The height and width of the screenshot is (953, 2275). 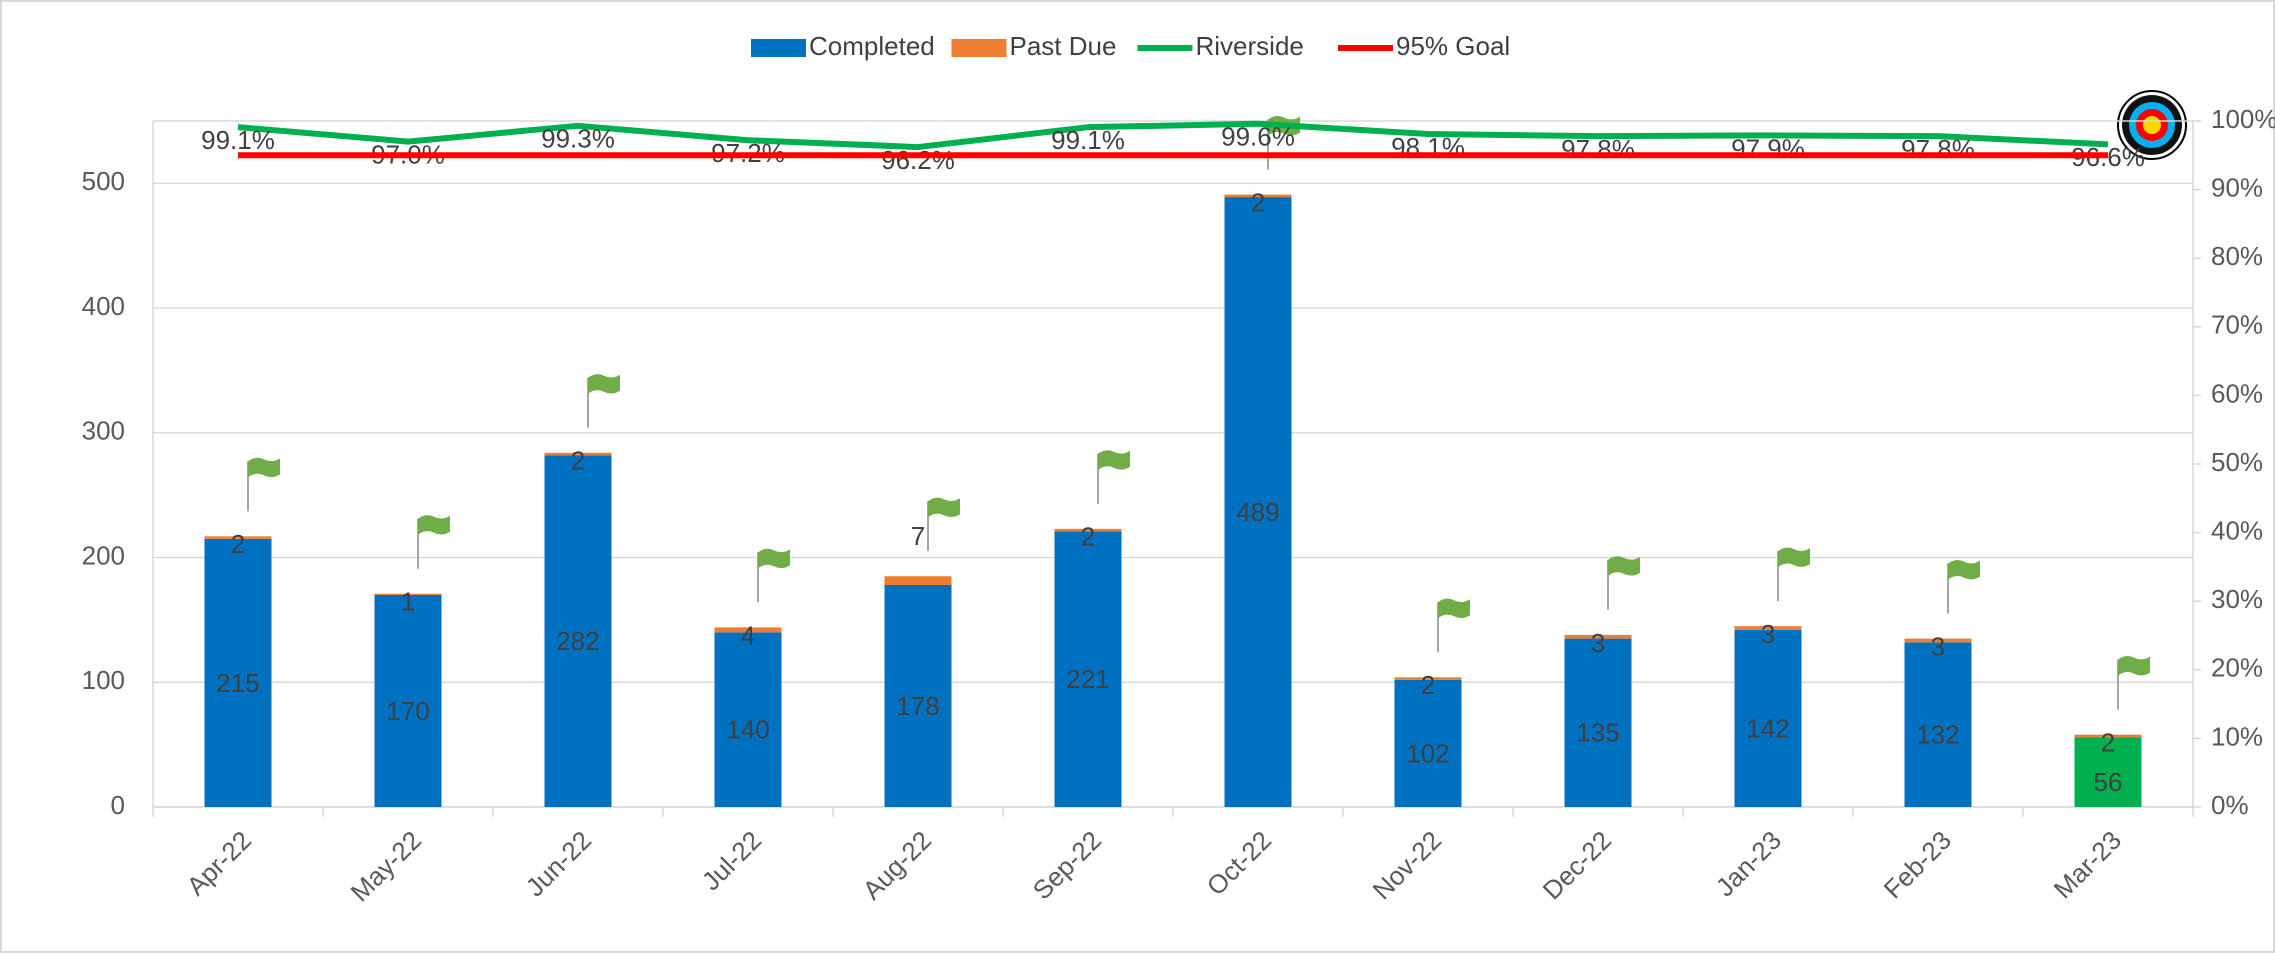 What do you see at coordinates (1250, 46) in the screenshot?
I see `legend-label: Riverside` at bounding box center [1250, 46].